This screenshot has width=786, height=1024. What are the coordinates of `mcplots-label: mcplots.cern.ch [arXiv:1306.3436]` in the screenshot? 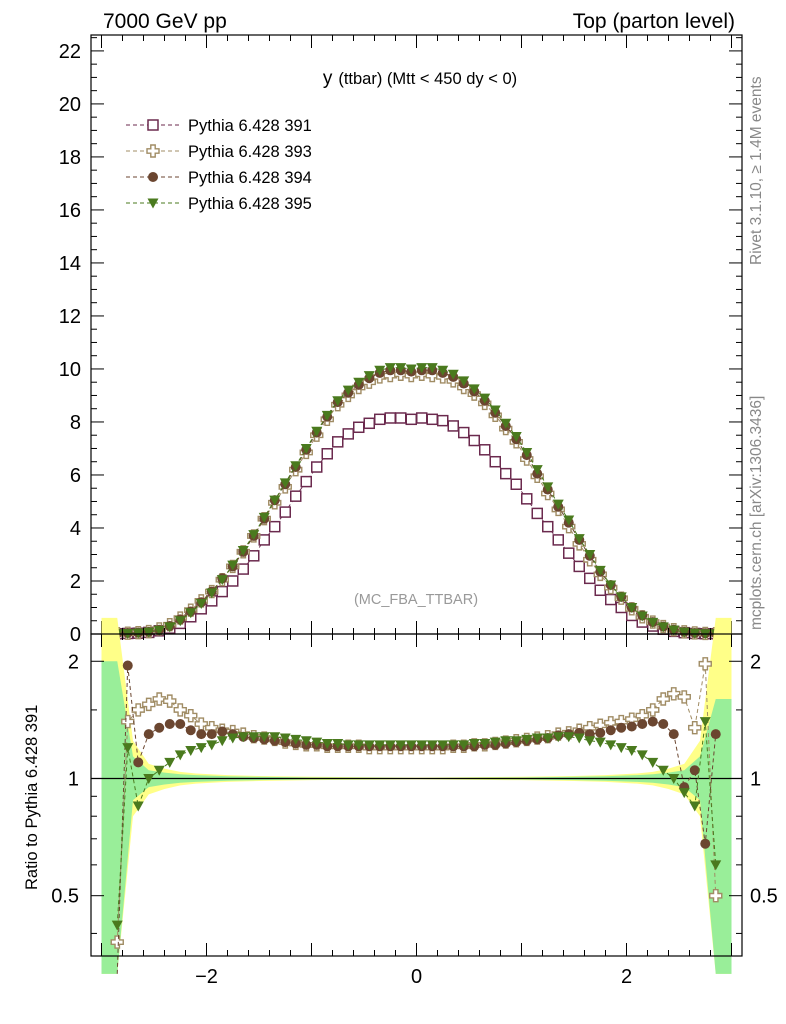 It's located at (756, 513).